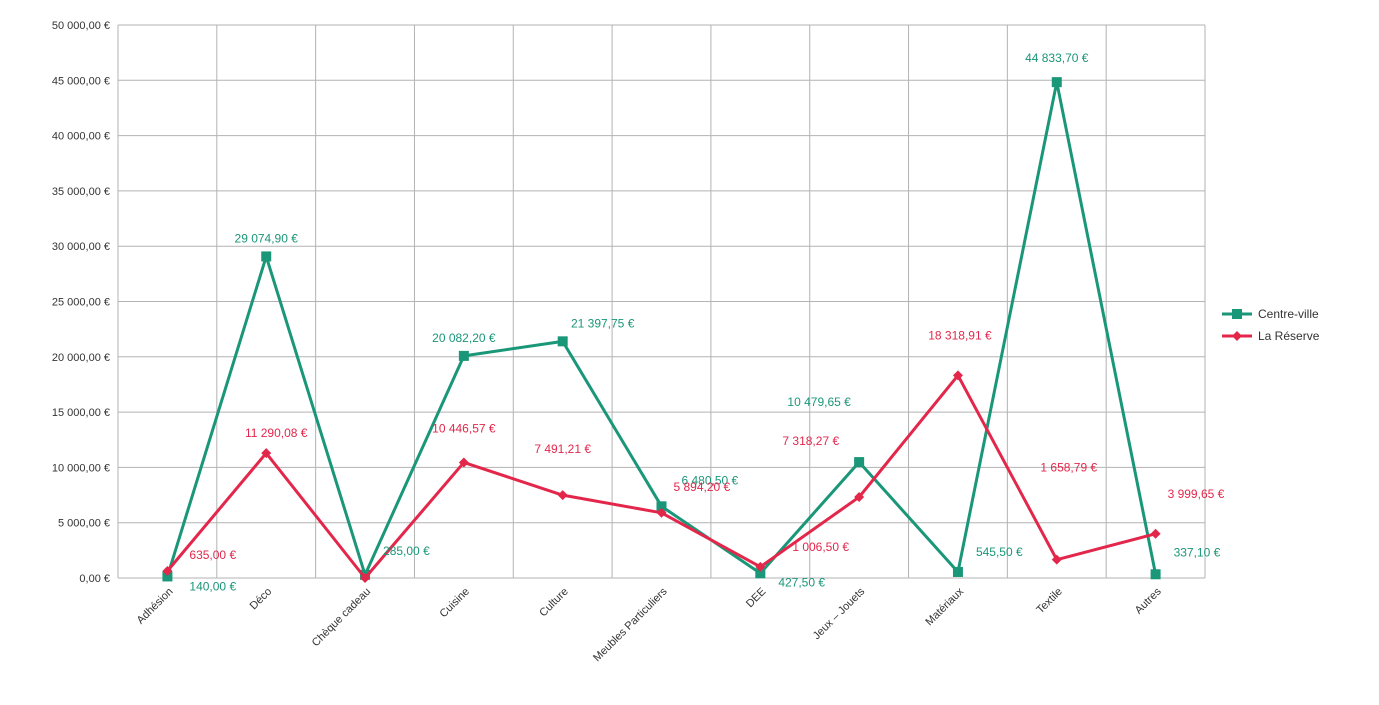 The width and height of the screenshot is (1379, 705). I want to click on y-tick-label: 45 000,00 €, so click(81, 81).